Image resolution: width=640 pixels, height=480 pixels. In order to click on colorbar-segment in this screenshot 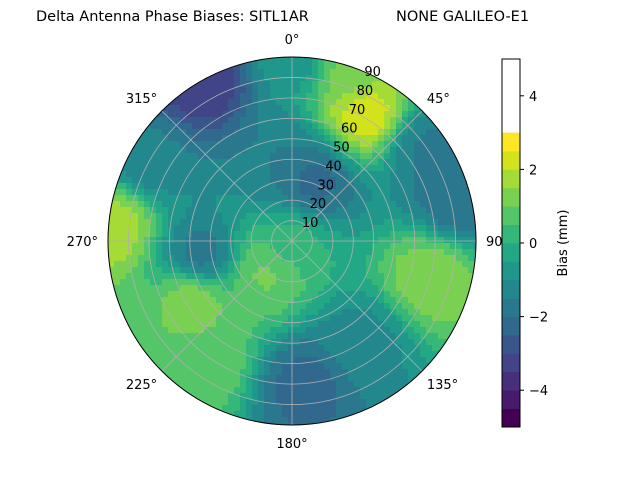, I will do `click(511, 289)`.